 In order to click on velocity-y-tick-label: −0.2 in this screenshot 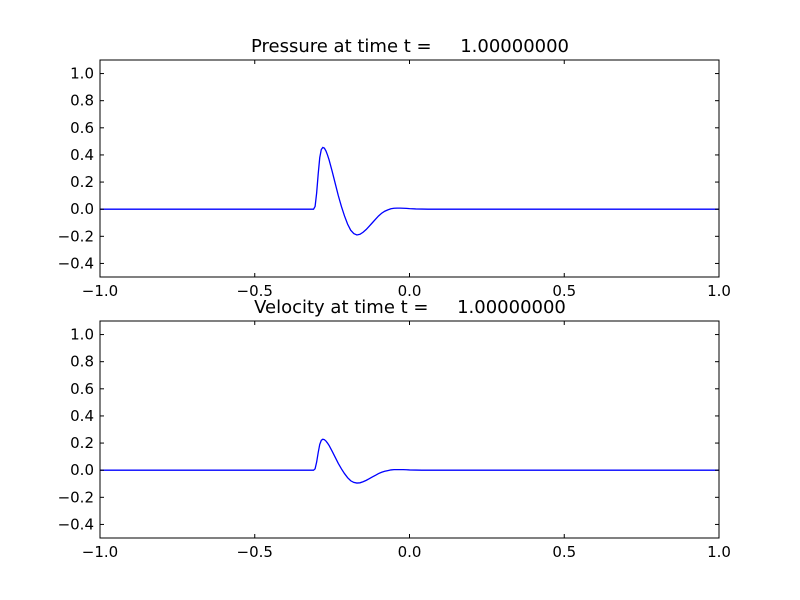, I will do `click(76, 497)`.